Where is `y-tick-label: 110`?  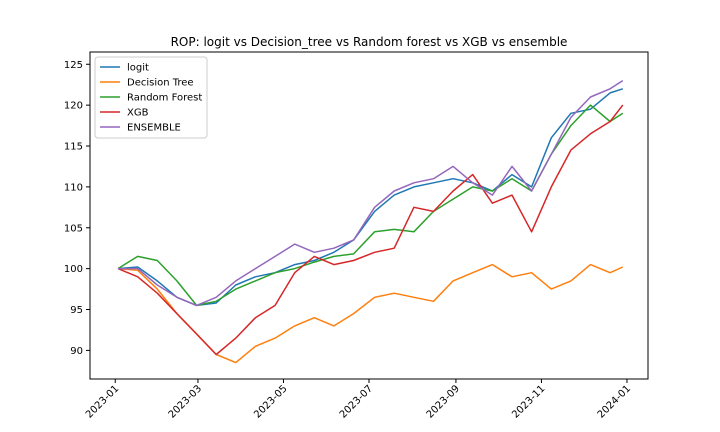 y-tick-label: 110 is located at coordinates (73, 187).